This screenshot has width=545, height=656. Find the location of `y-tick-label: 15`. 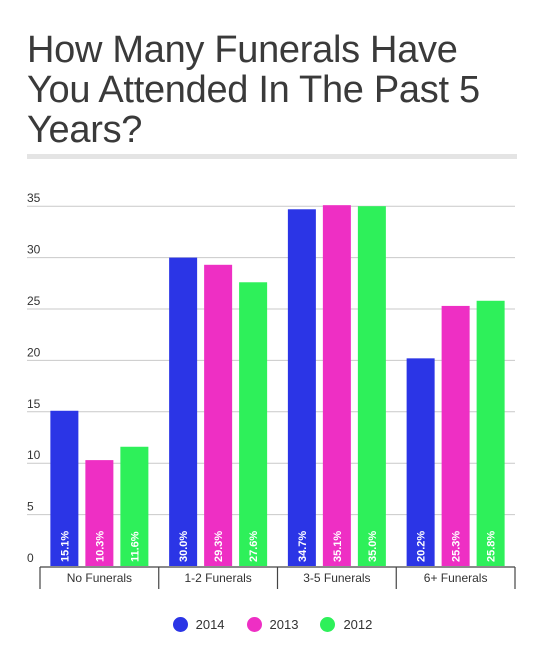

y-tick-label: 15 is located at coordinates (34, 404).